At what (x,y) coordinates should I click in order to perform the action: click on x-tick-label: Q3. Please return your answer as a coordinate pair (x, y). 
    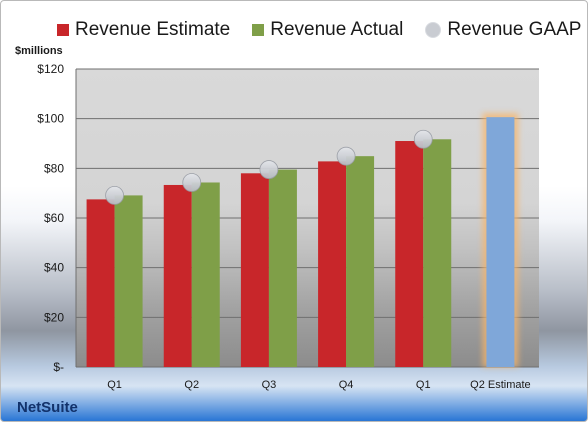
    Looking at the image, I should click on (269, 385).